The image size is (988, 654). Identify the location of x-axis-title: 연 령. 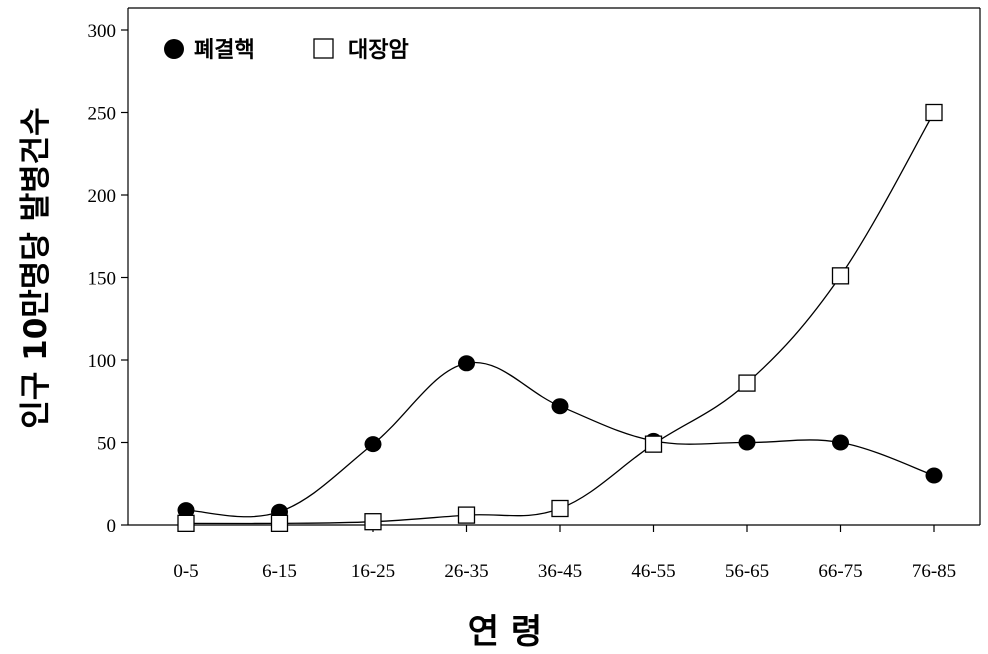
(505, 632).